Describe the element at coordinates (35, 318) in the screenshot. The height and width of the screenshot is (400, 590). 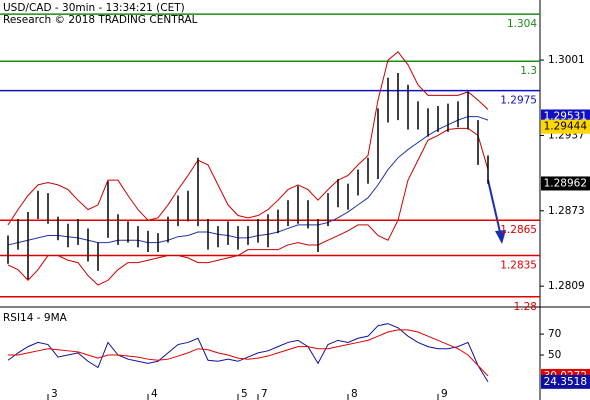
I see `rsi-title: RSI14 - 9MA` at that location.